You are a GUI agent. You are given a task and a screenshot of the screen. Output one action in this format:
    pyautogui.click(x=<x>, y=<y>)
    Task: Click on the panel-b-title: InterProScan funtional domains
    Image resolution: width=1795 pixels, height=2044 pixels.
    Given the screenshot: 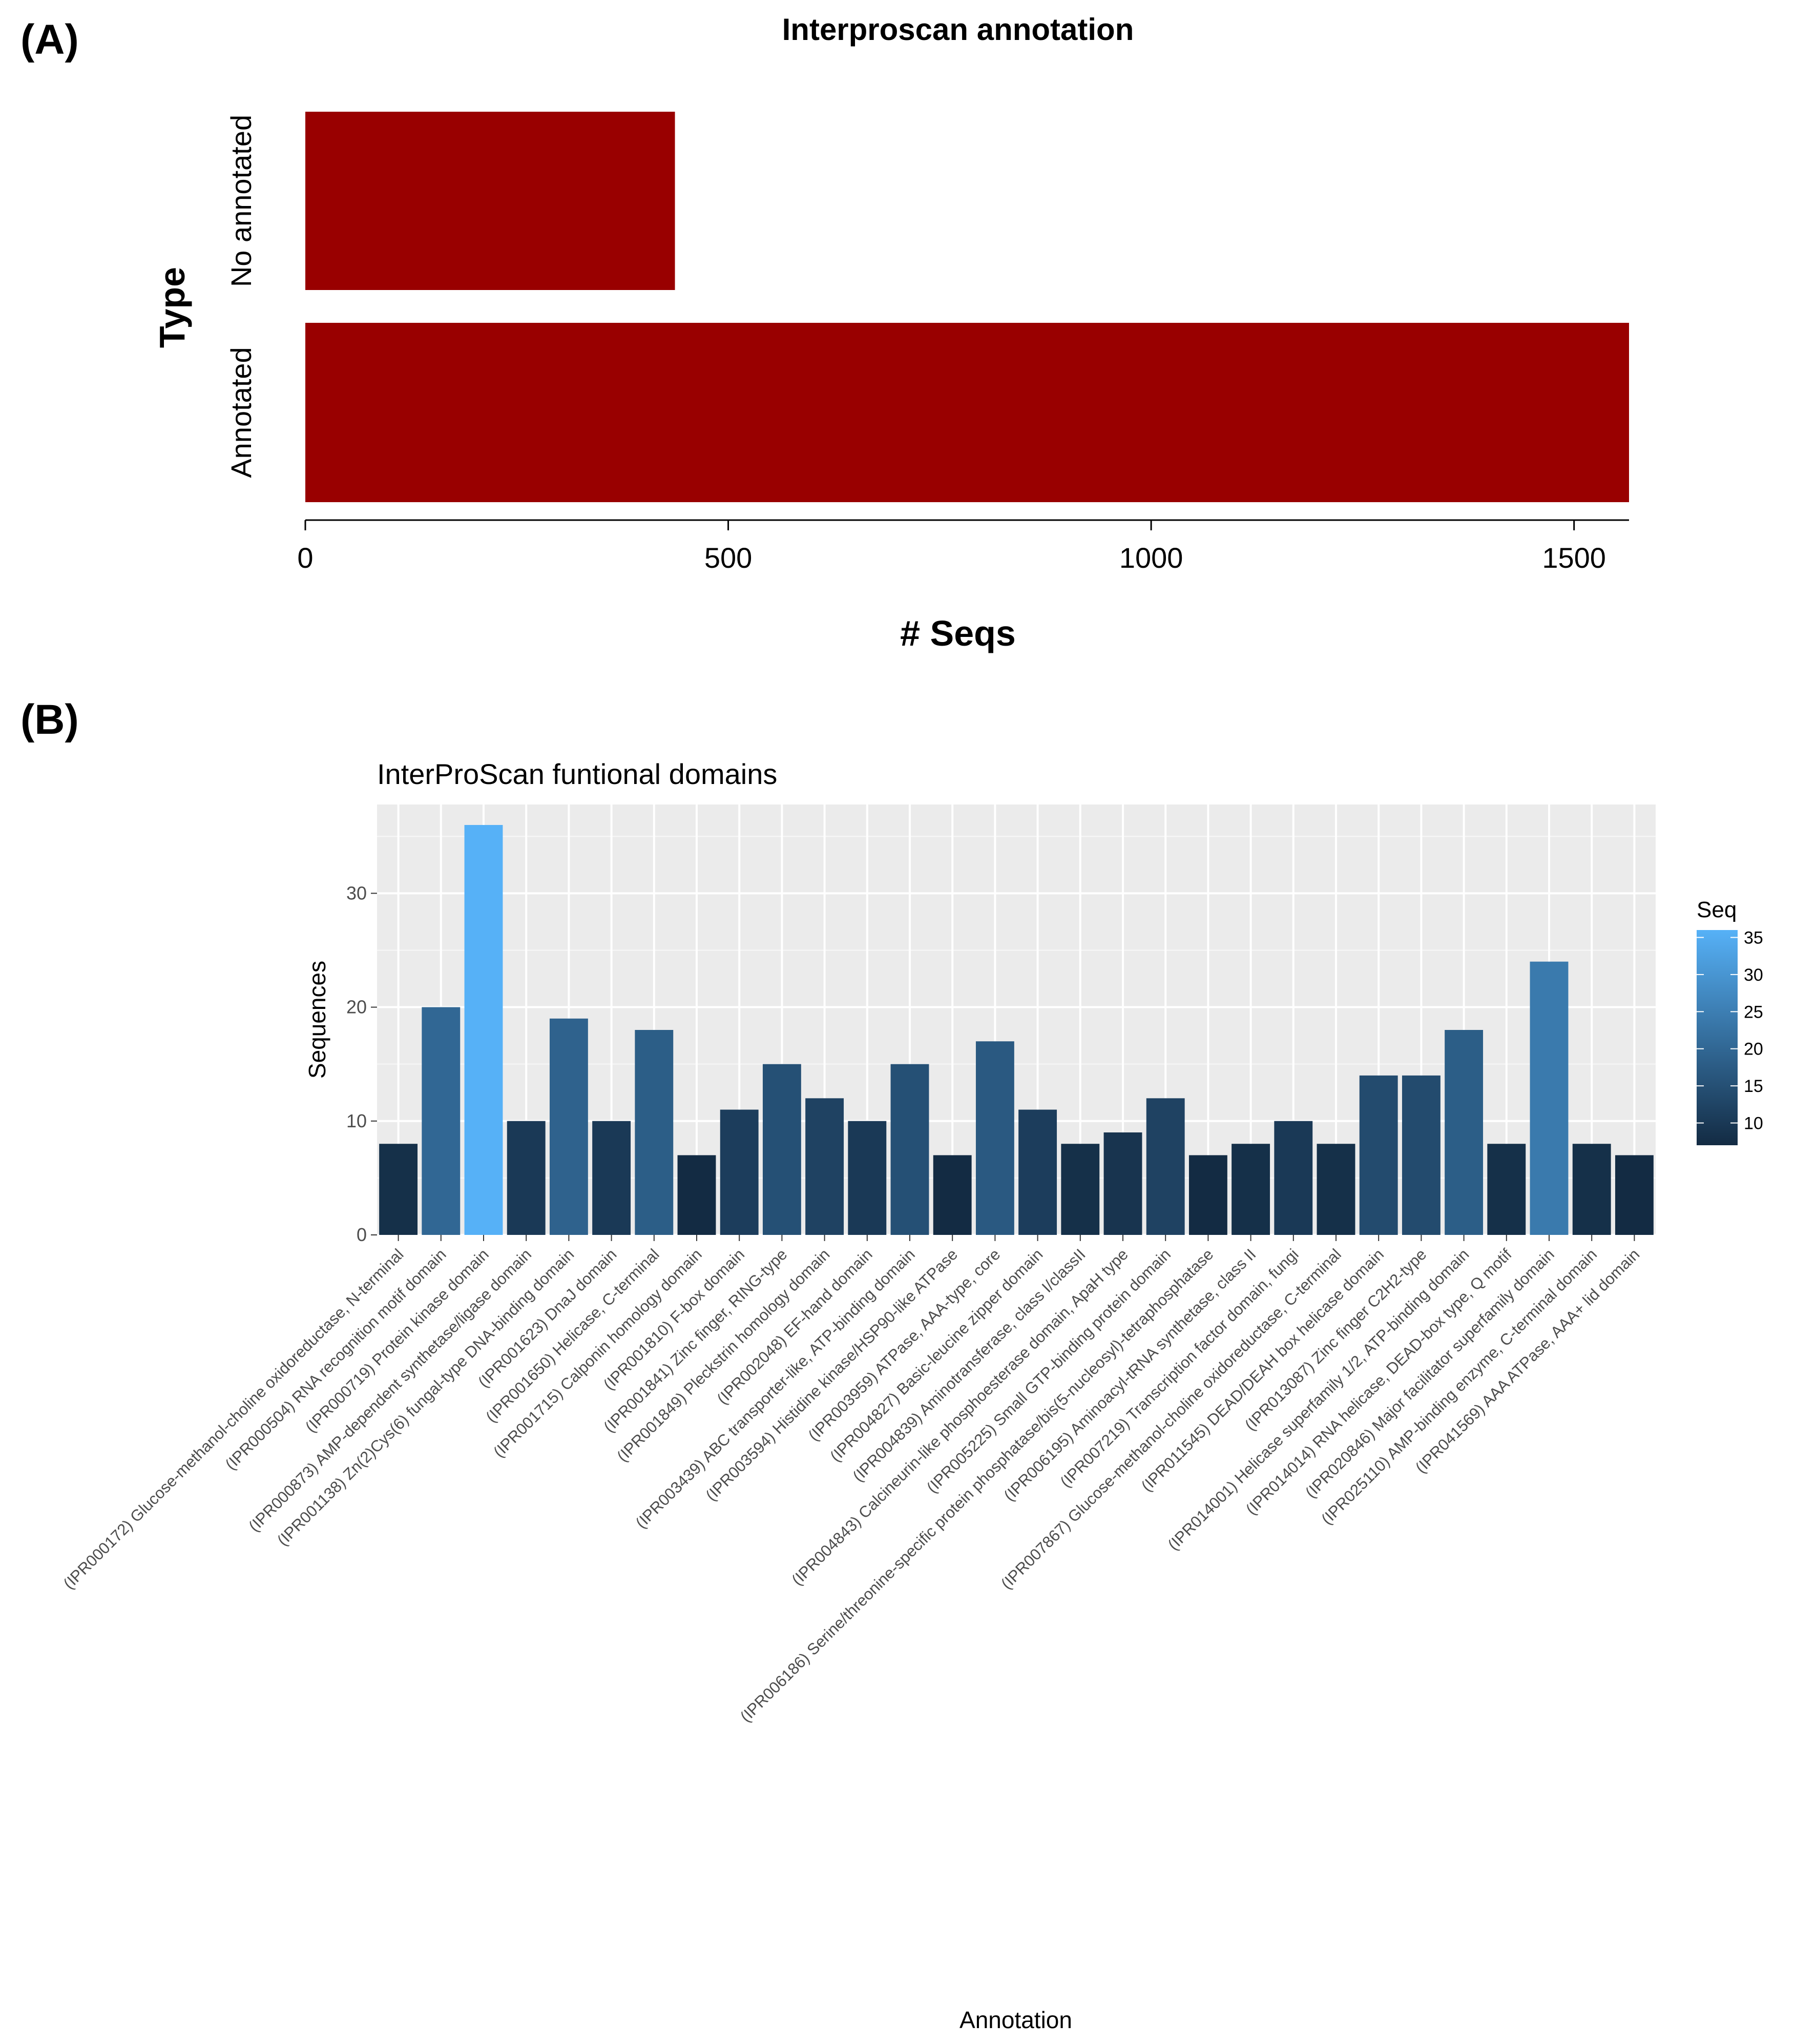 What is the action you would take?
    pyautogui.click(x=577, y=774)
    